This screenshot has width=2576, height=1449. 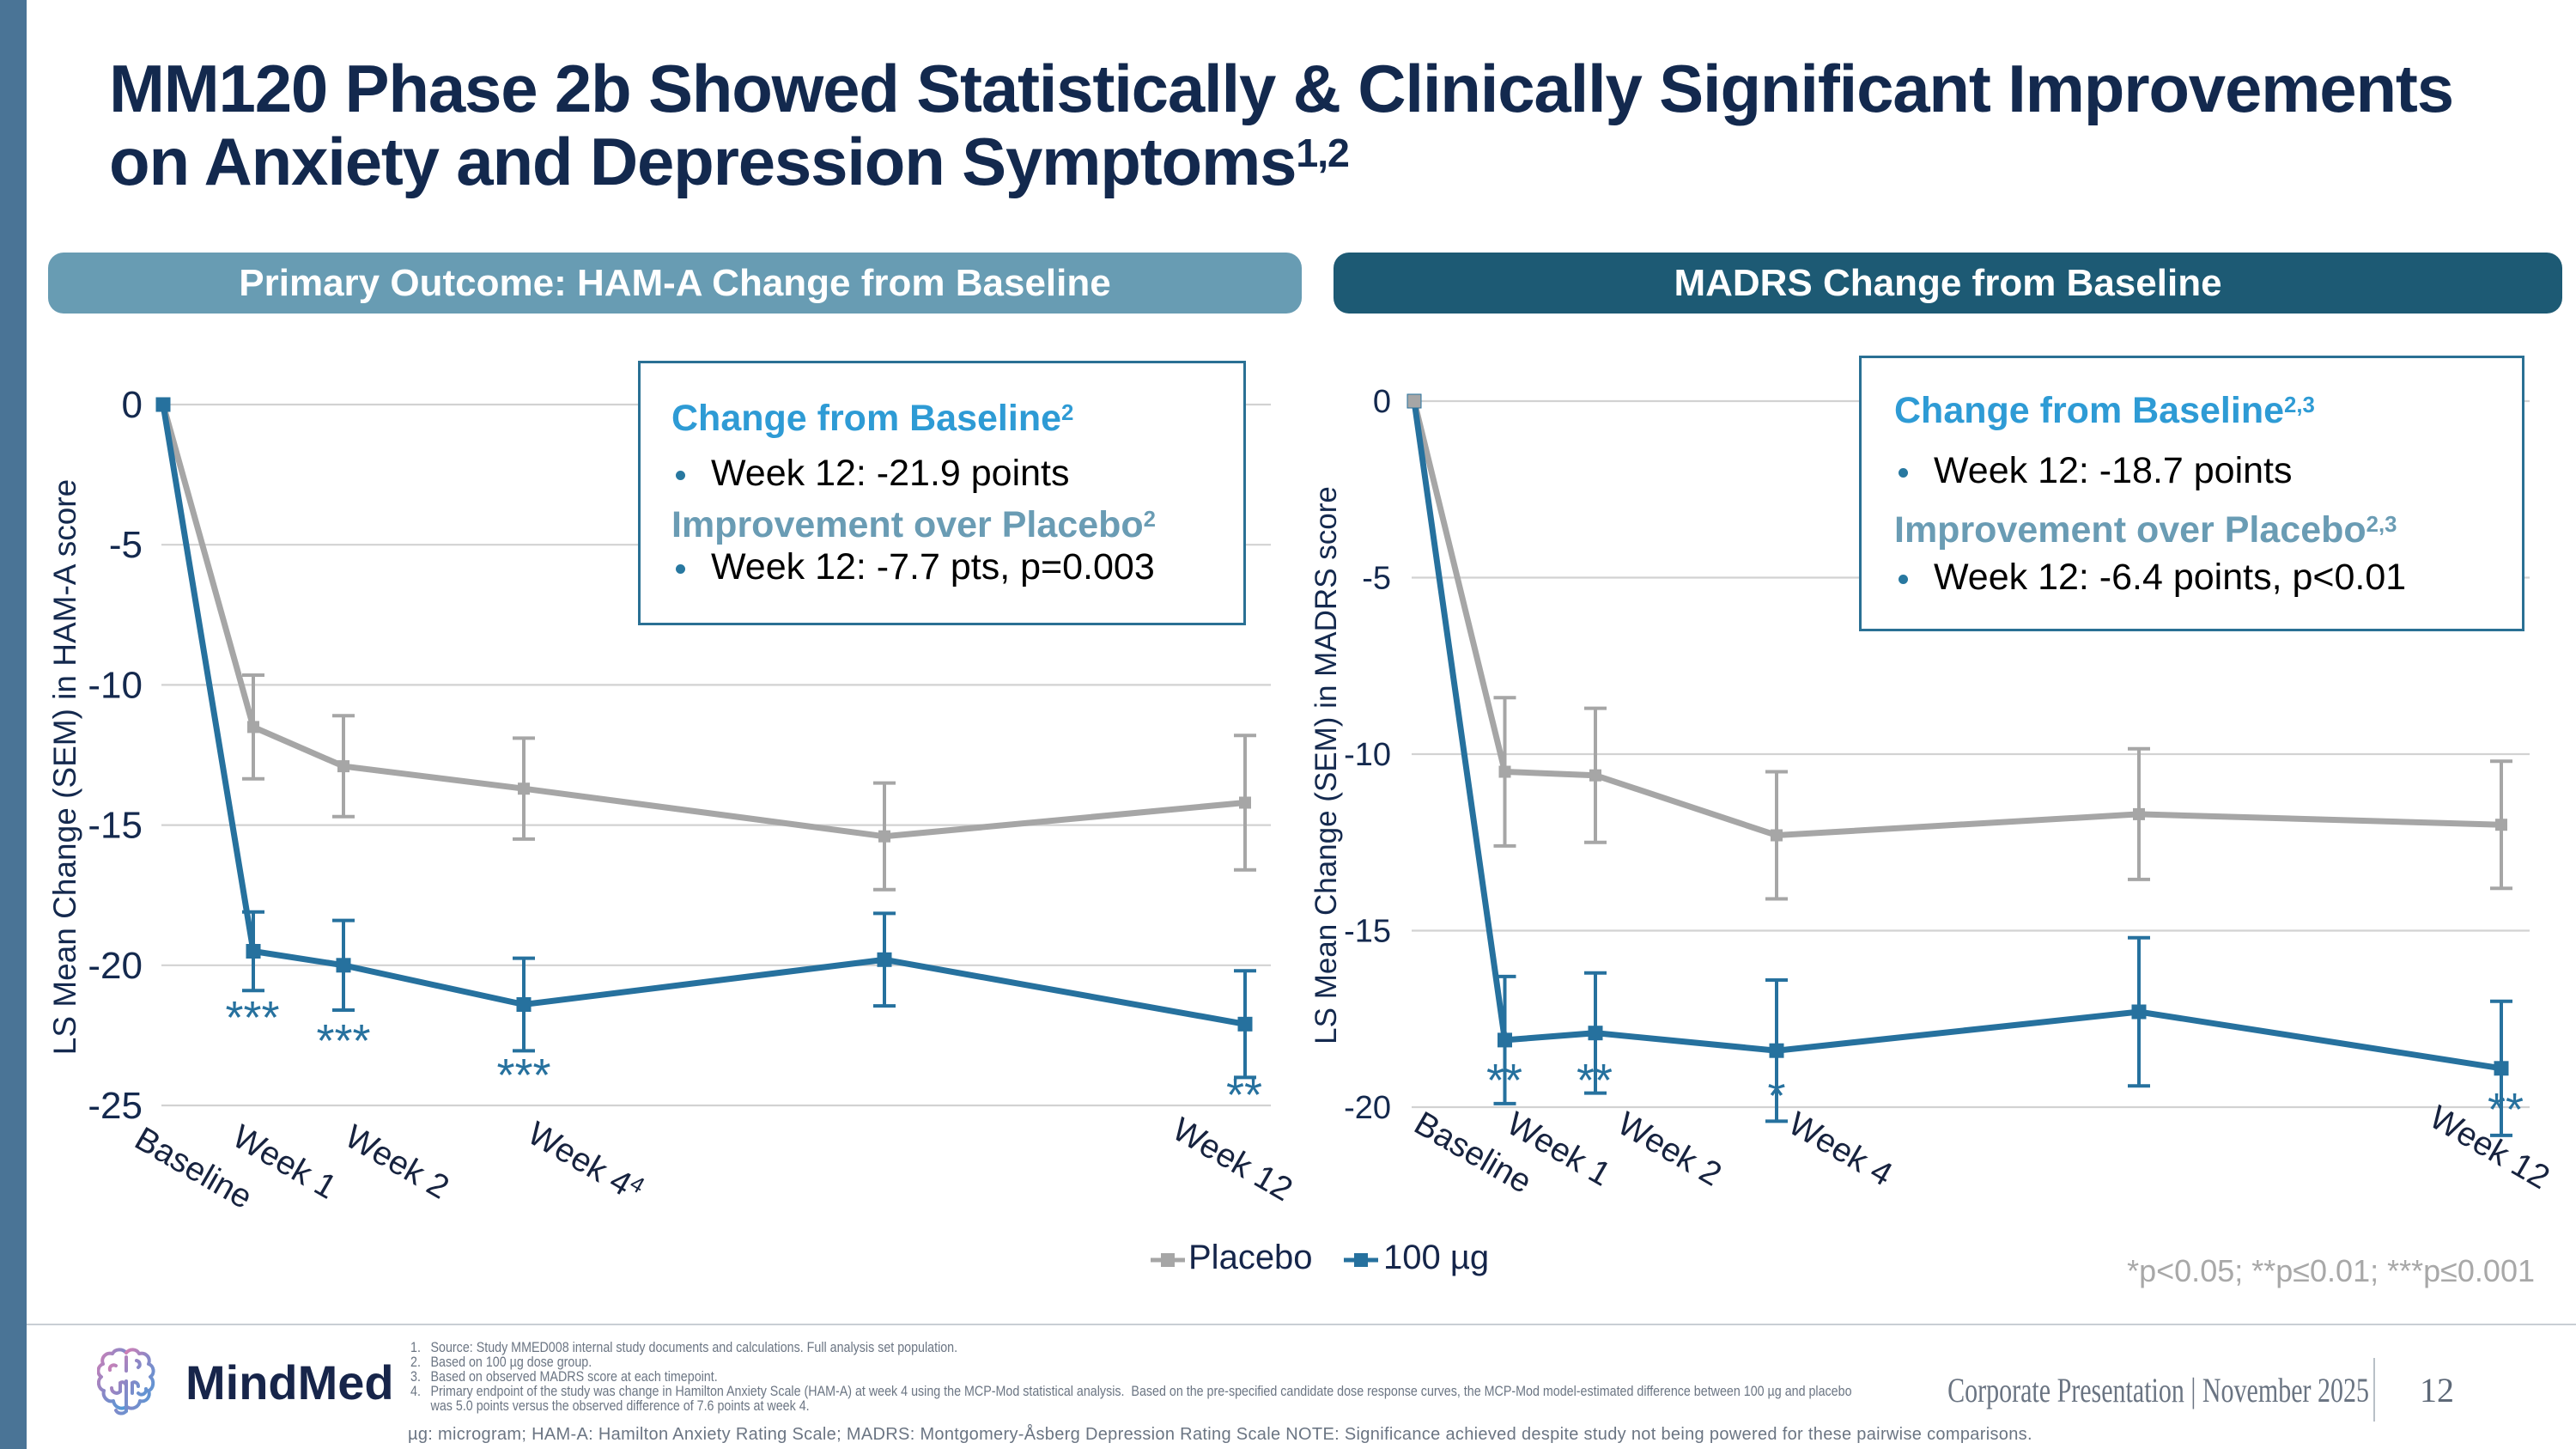 What do you see at coordinates (1232, 1160) in the screenshot?
I see `svg-text: Week 12` at bounding box center [1232, 1160].